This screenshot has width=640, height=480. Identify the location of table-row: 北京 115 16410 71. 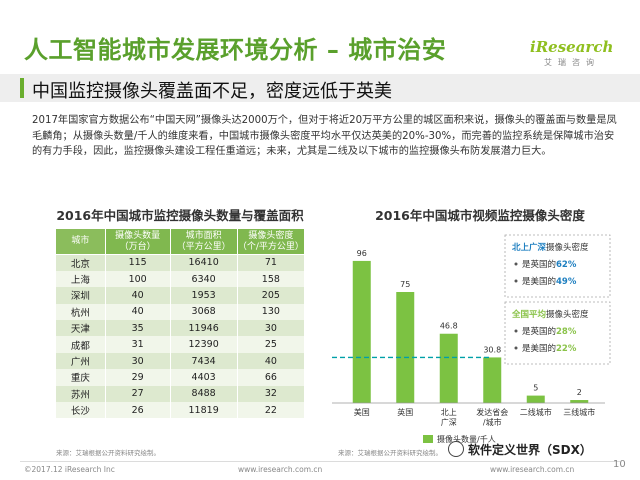
(180, 262).